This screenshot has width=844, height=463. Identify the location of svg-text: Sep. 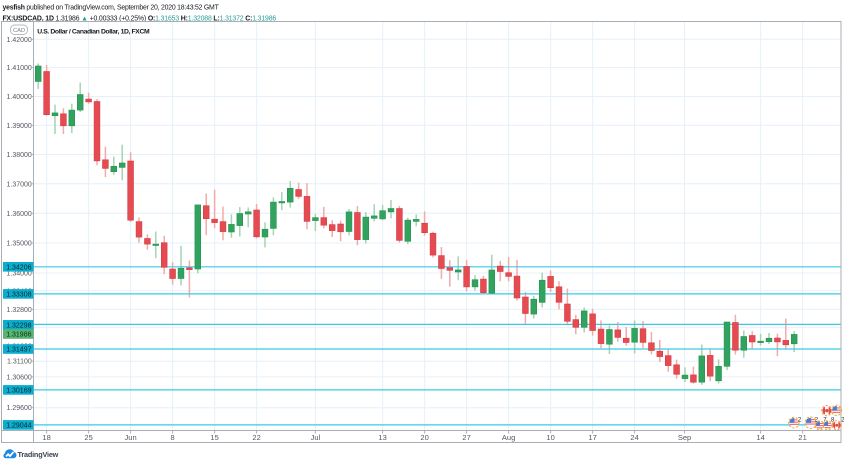
(684, 437).